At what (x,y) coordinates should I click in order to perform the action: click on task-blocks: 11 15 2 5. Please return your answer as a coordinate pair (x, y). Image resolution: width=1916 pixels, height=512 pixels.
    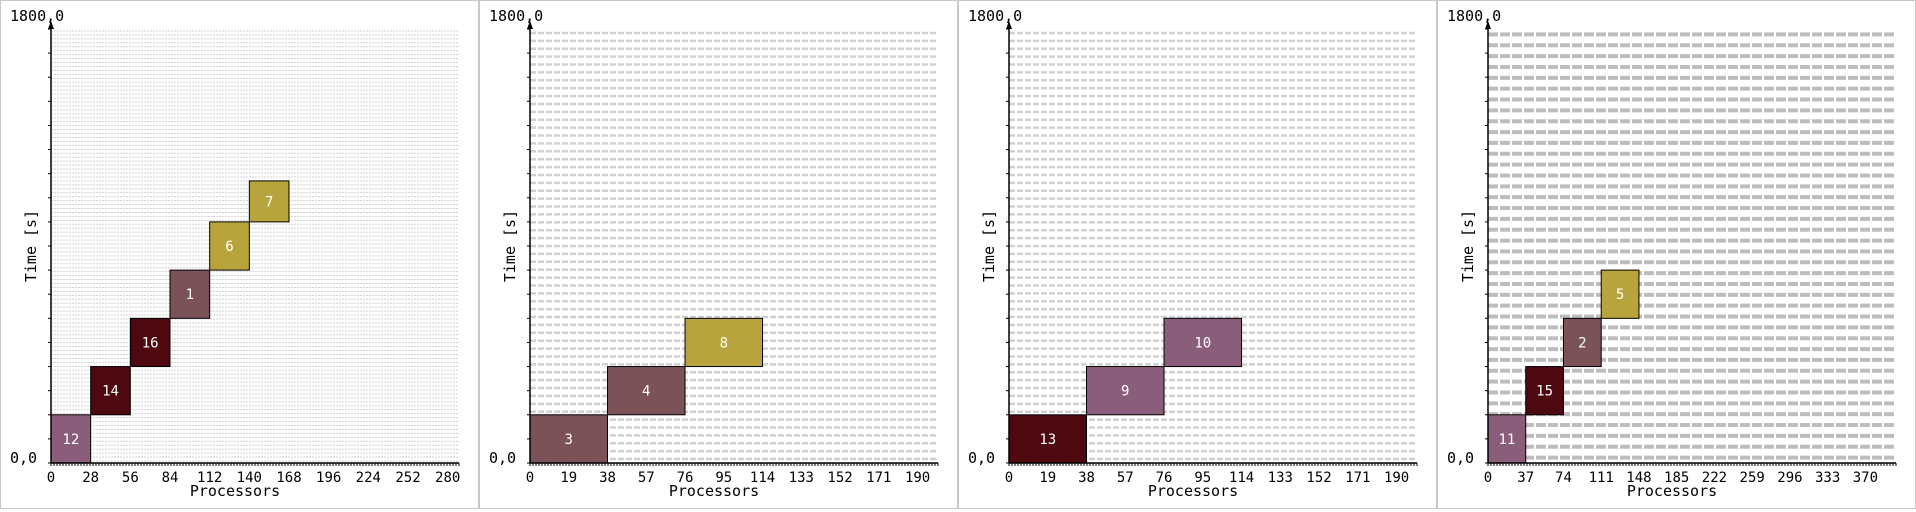
    Looking at the image, I should click on (1563, 366).